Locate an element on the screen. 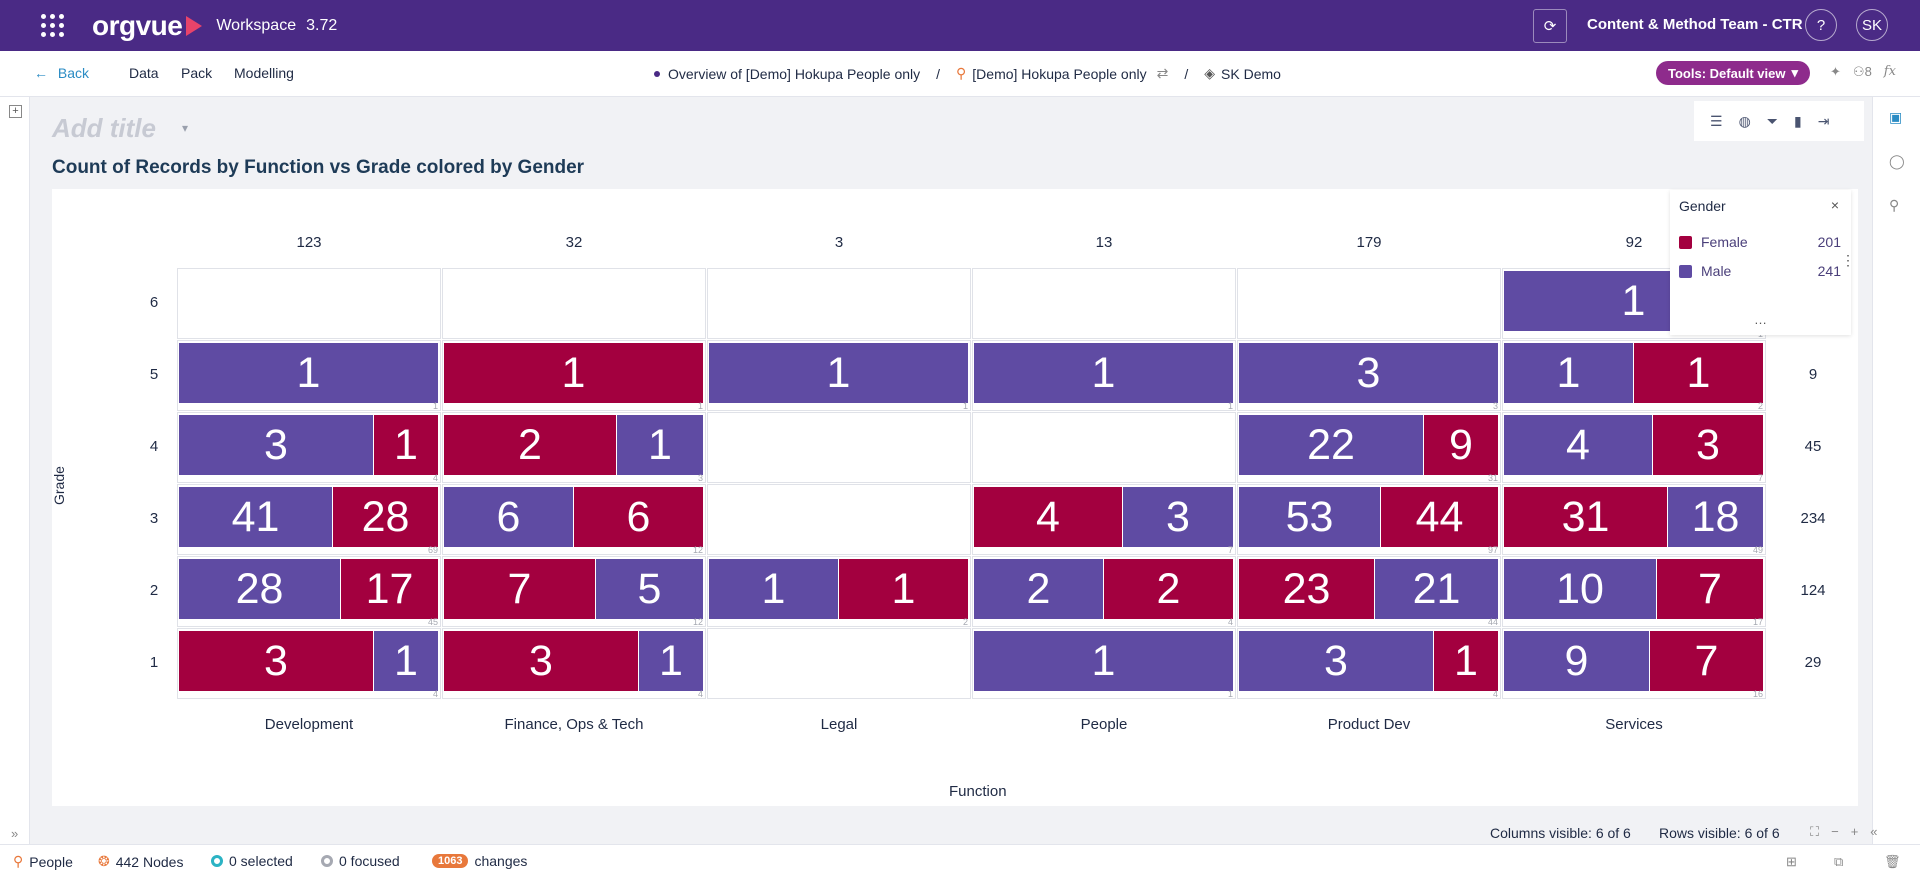 This screenshot has height=878, width=1920. matrix-cell: 22 9 31 is located at coordinates (1369, 447).